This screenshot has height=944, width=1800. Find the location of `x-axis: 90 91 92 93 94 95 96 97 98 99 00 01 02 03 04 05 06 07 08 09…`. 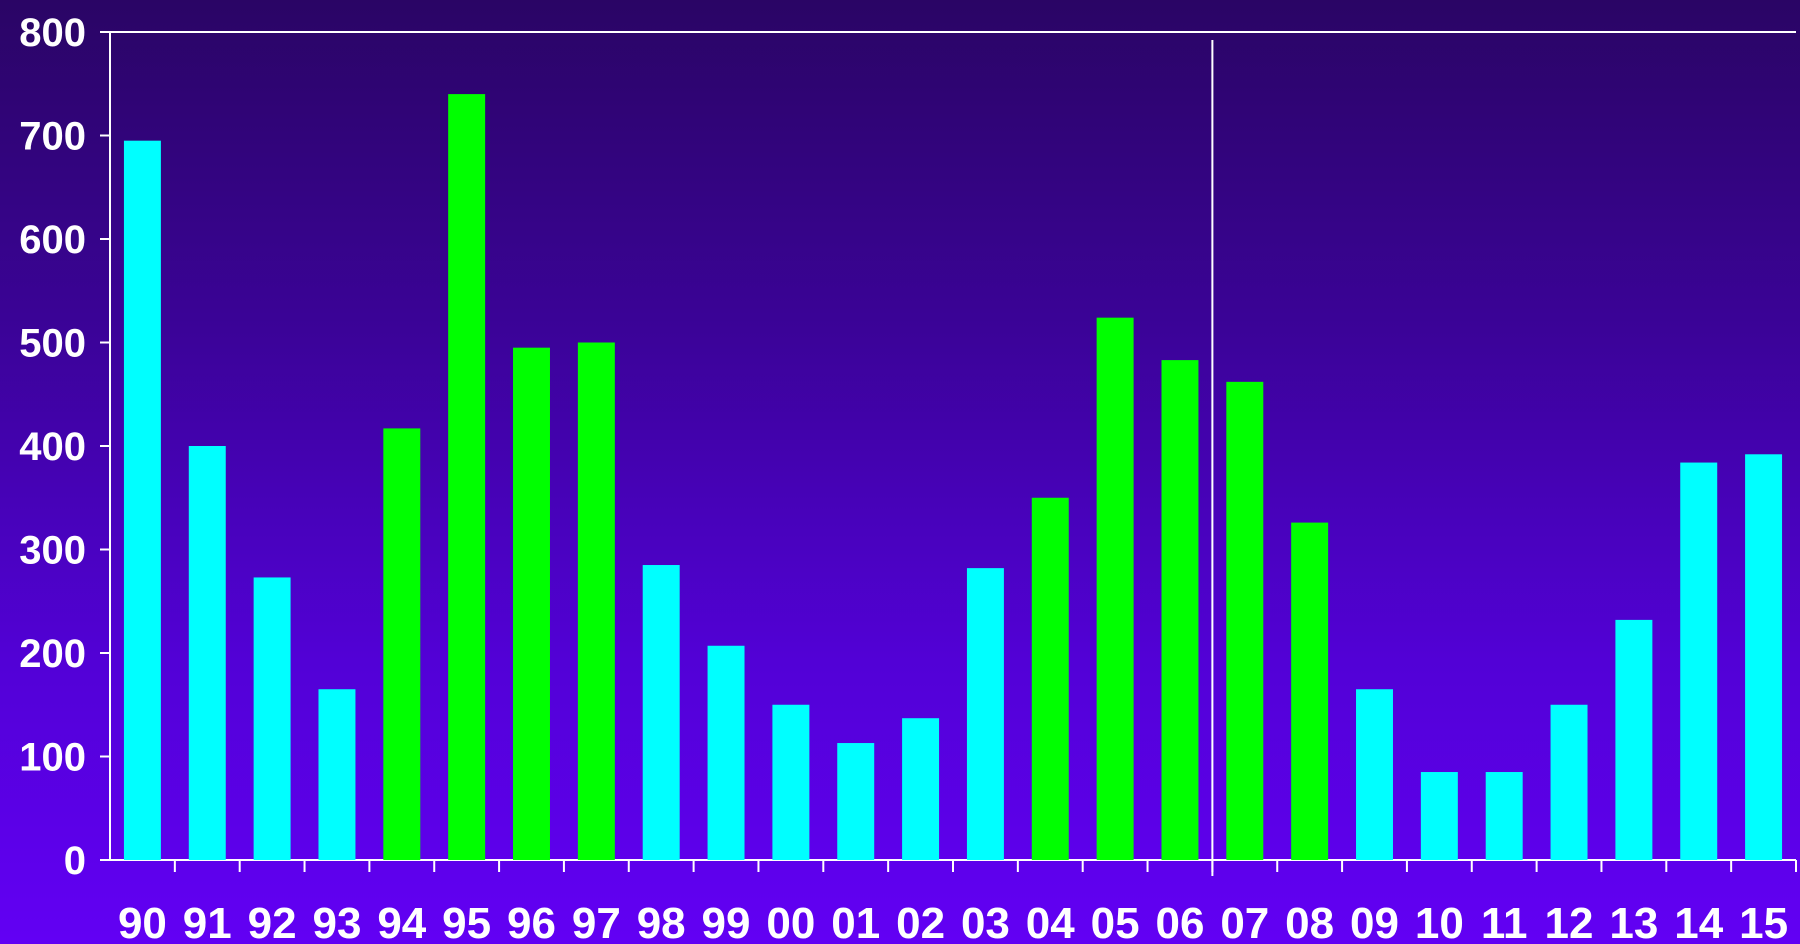

x-axis: 90 91 92 93 94 95 96 97 98 99 00 01 02 03 04 05 06 07 08 09… is located at coordinates (957, 902).